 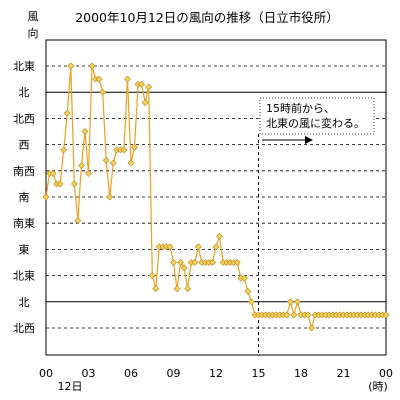 I want to click on x-axis-unit: (時), so click(x=378, y=386).